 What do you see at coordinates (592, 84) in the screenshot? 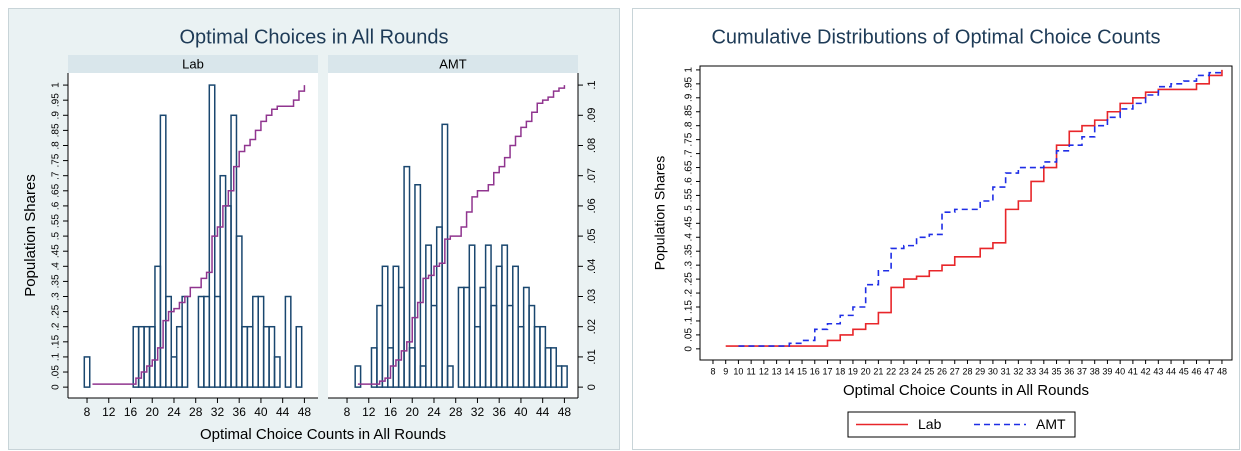
I see `y2-tick-label: .1` at bounding box center [592, 84].